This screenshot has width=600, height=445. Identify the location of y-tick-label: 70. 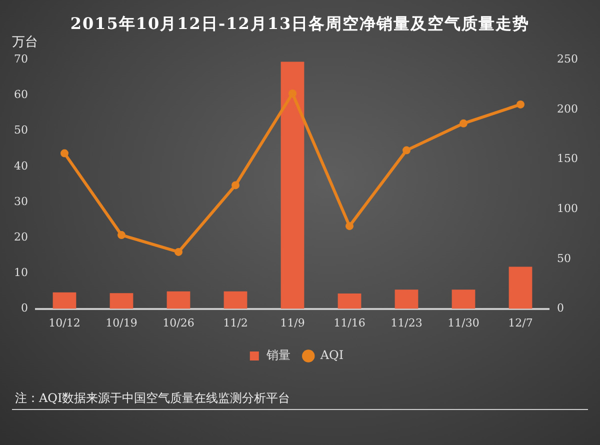
(21, 59).